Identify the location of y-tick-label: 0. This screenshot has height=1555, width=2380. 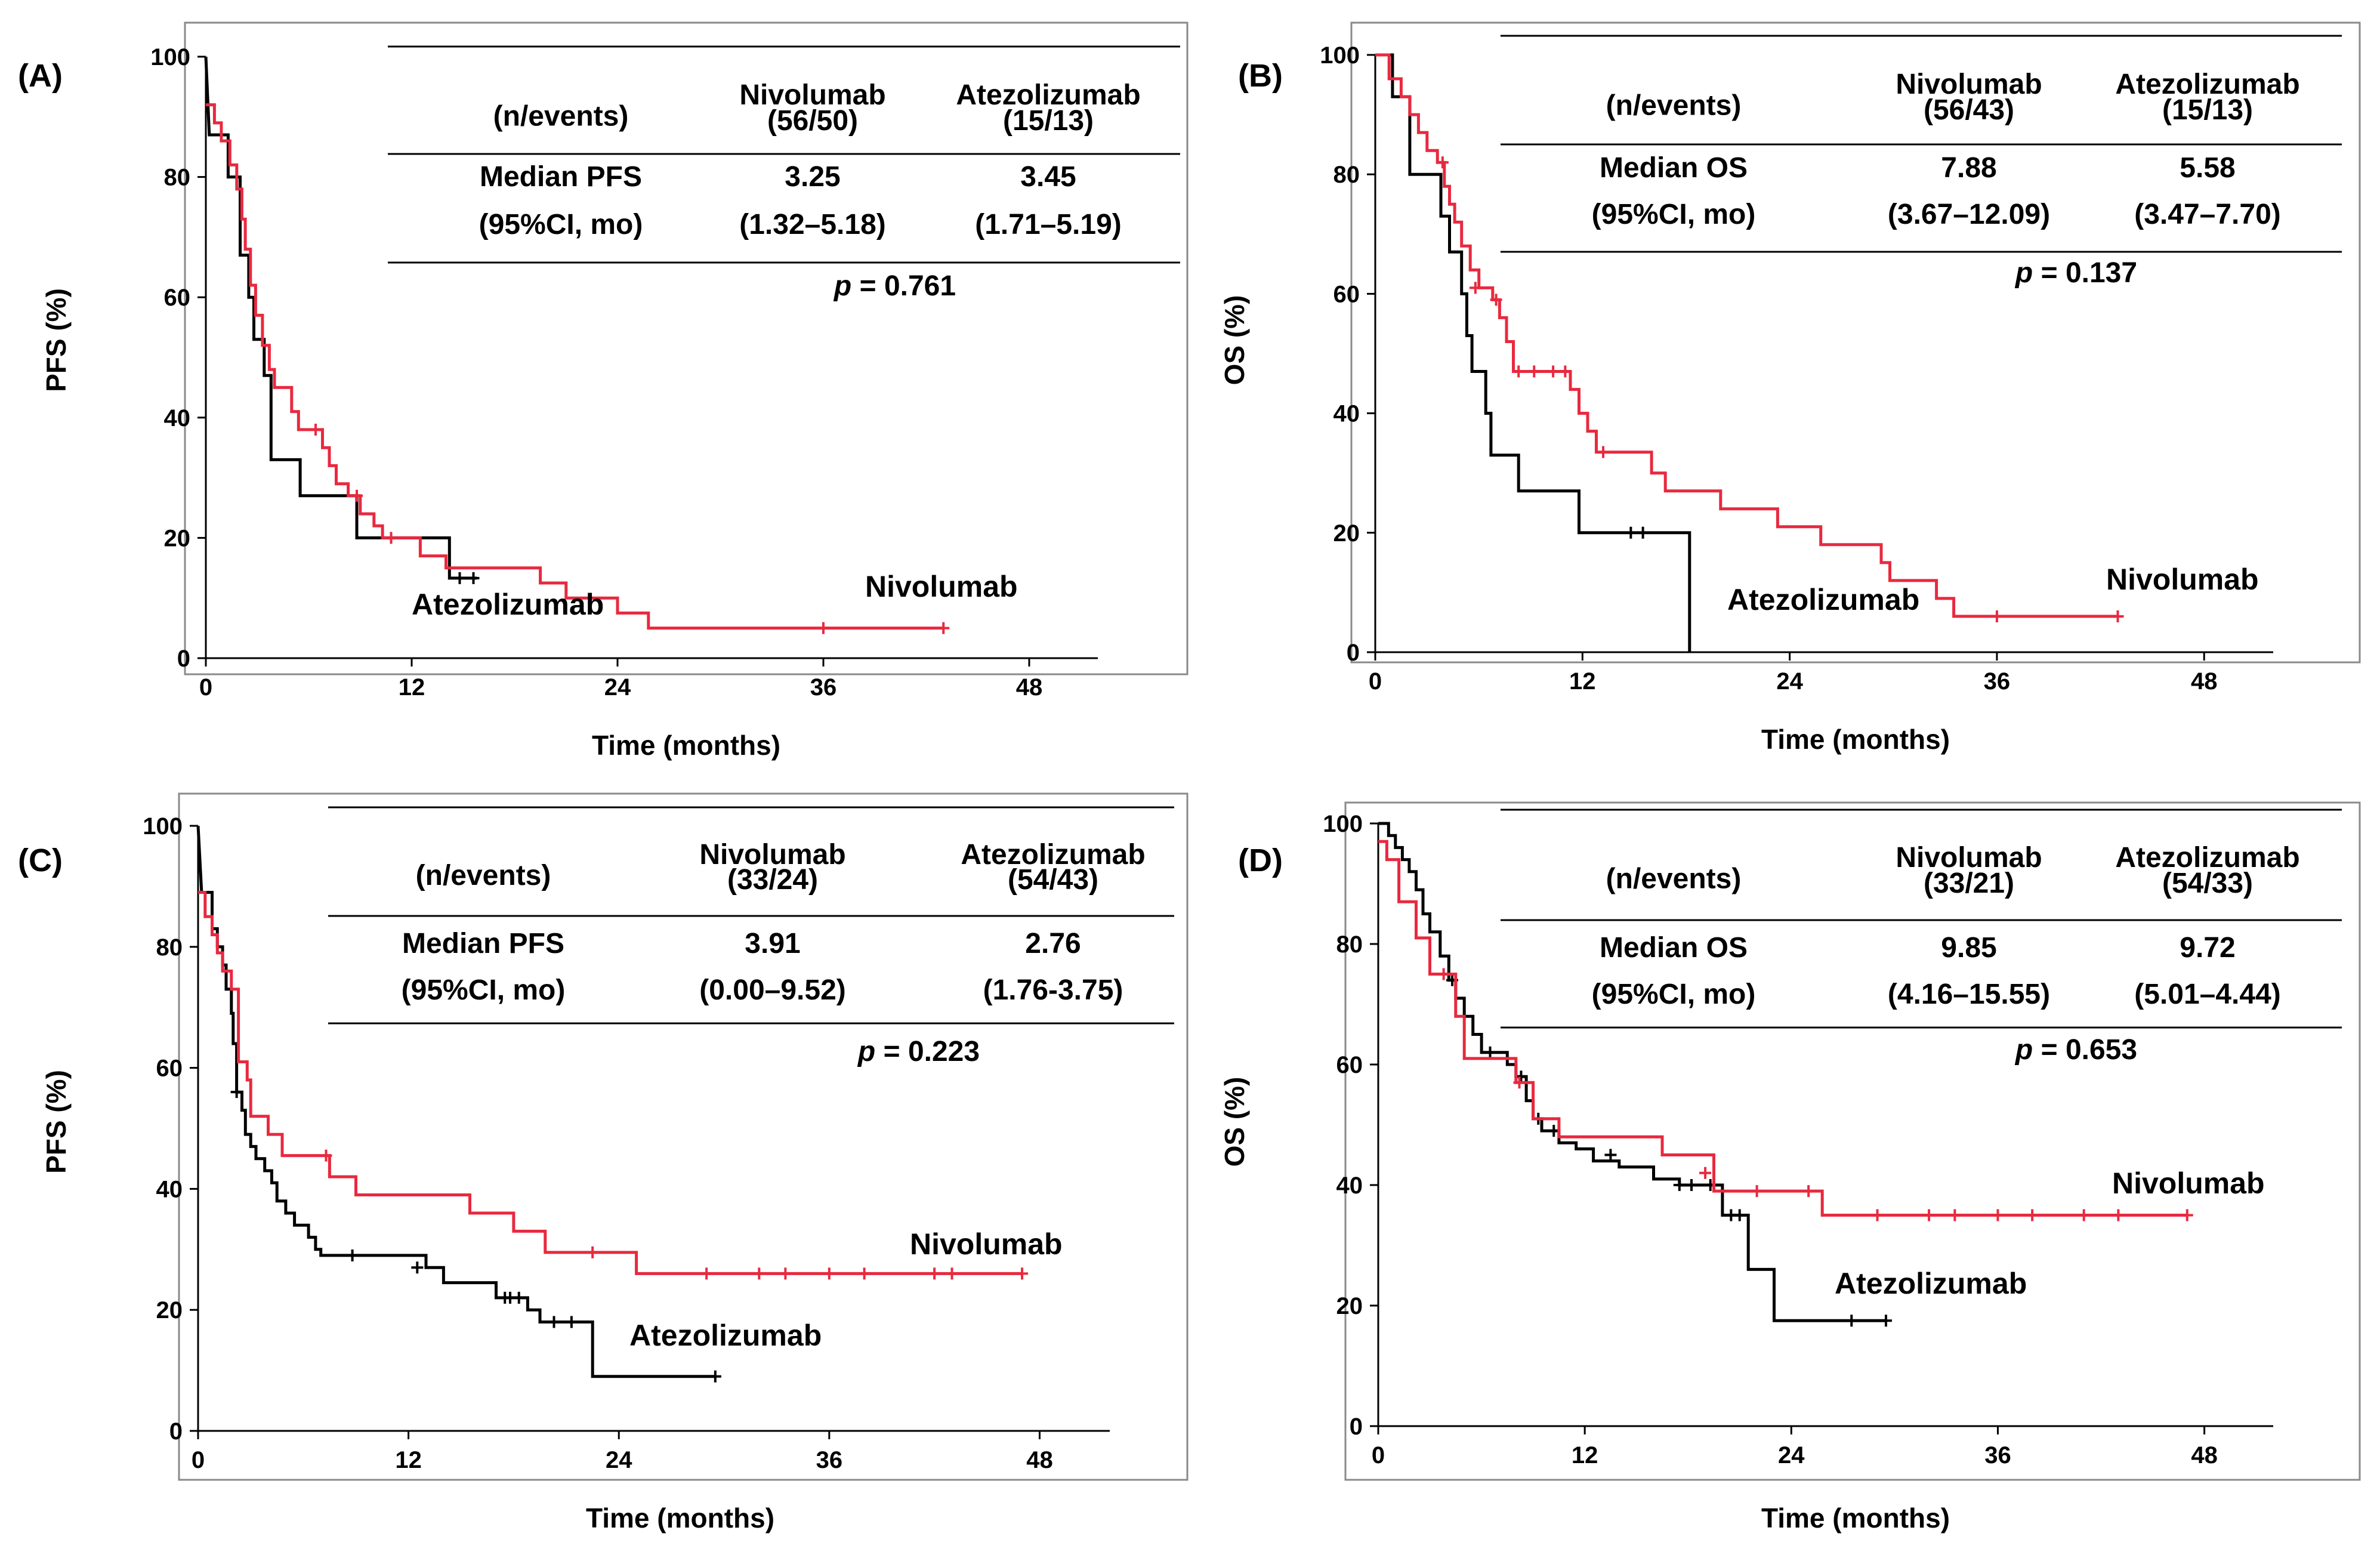
(1356, 1427).